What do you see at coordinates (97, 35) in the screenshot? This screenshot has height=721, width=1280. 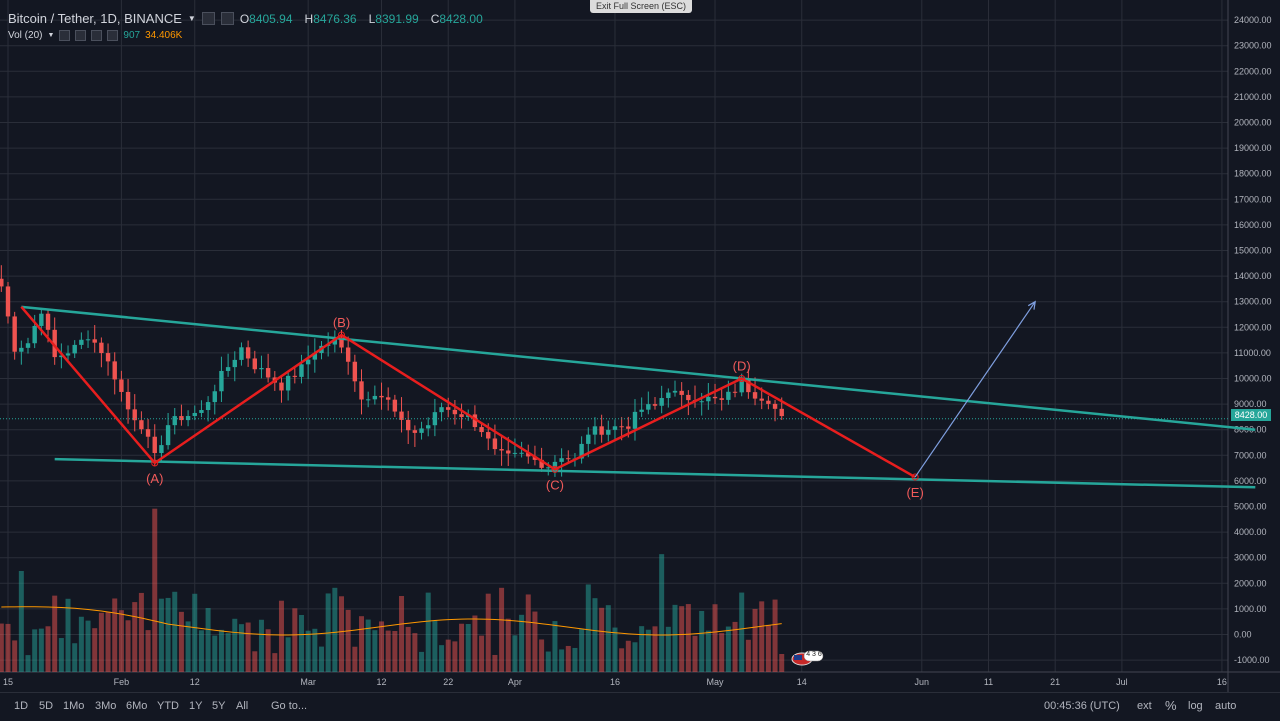 I see `volume-add-icon` at bounding box center [97, 35].